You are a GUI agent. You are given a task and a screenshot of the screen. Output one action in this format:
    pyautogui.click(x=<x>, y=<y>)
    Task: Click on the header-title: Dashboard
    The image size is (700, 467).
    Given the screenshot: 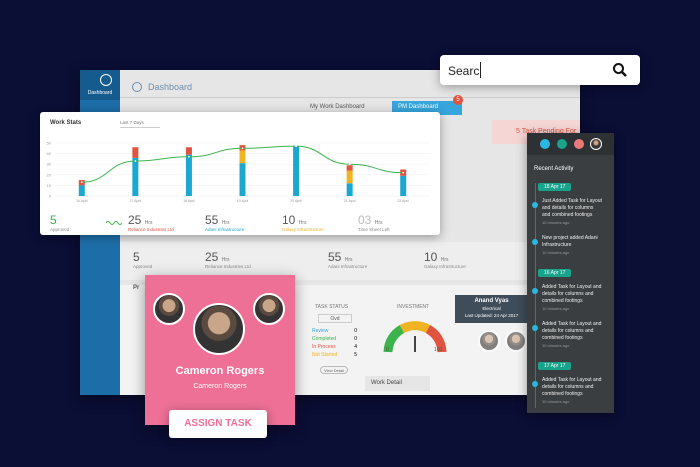 What is the action you would take?
    pyautogui.click(x=170, y=87)
    